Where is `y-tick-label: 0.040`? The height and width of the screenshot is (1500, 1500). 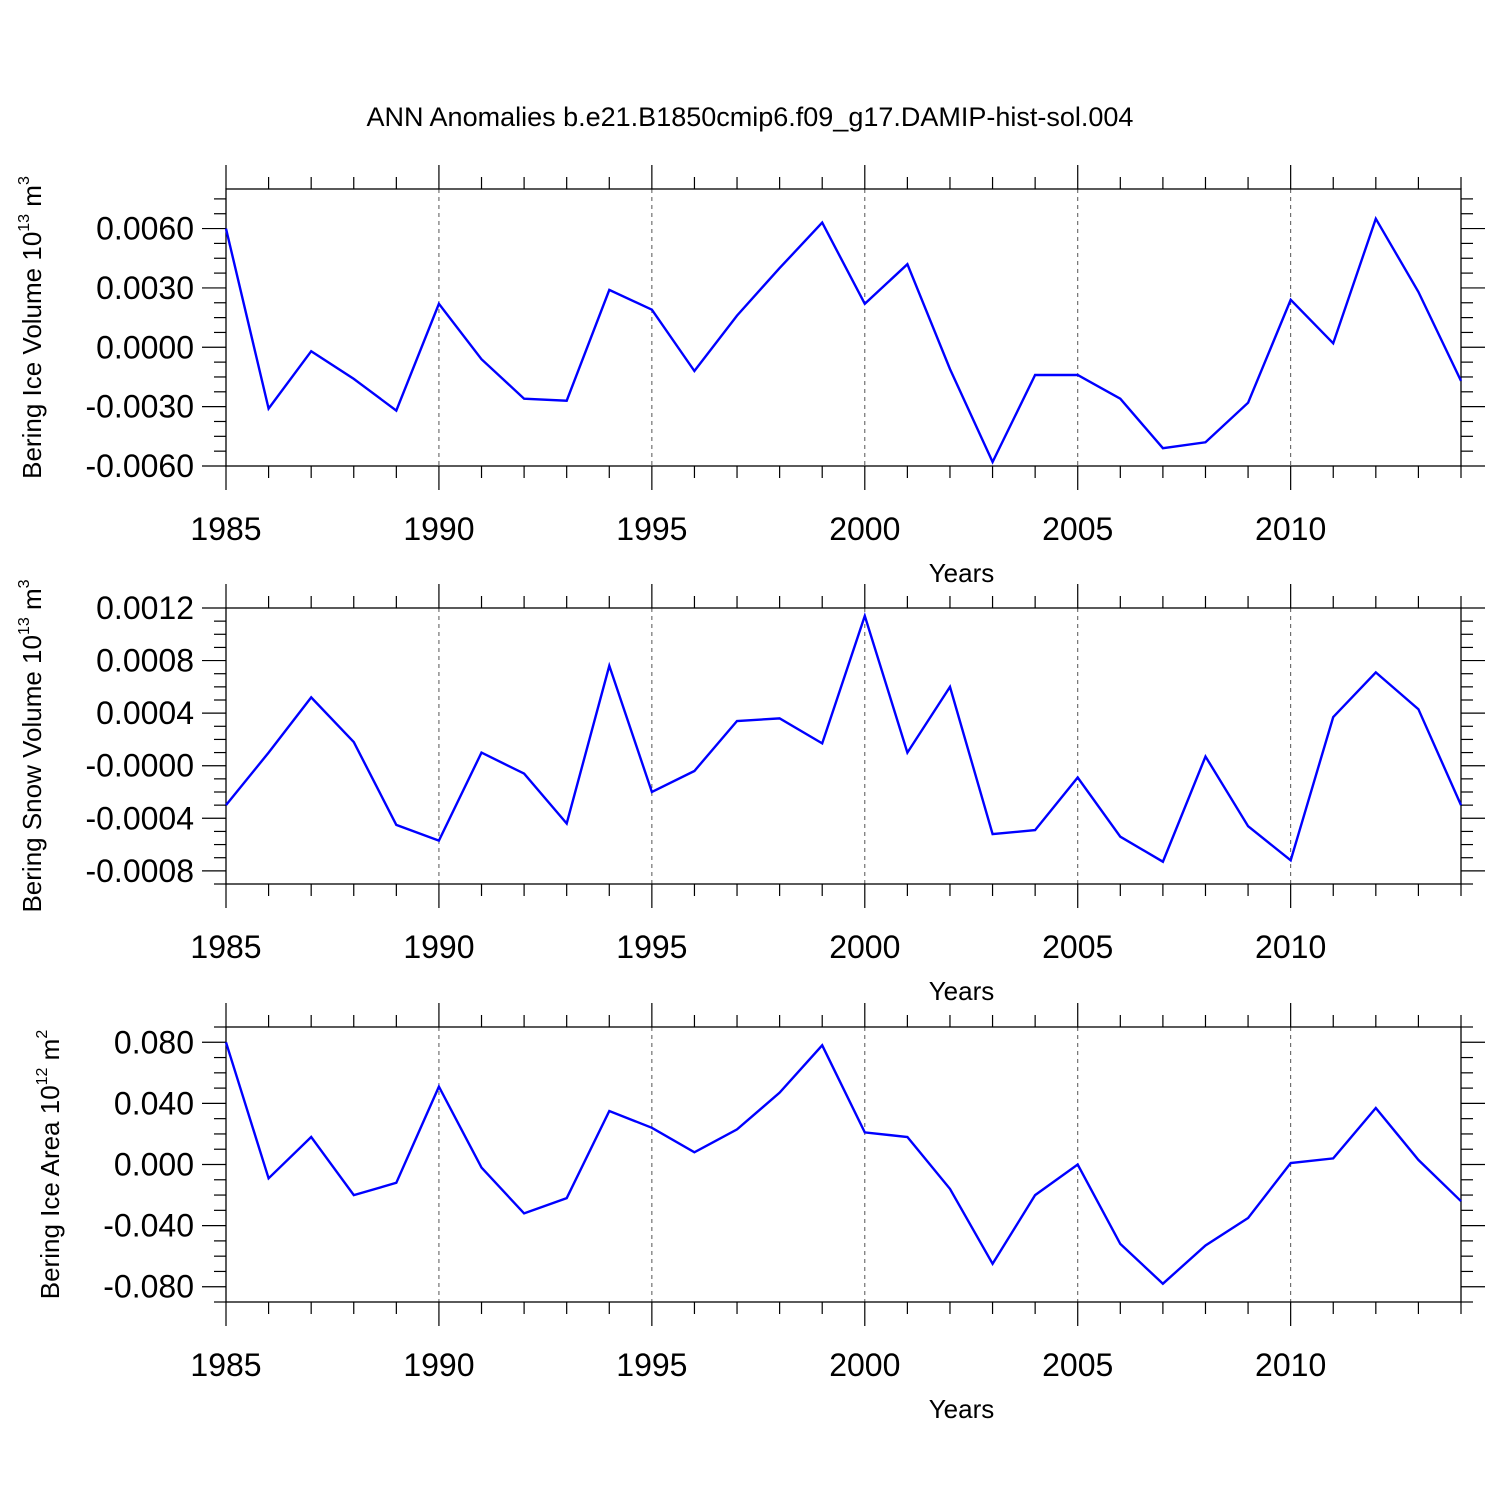
y-tick-label: 0.040 is located at coordinates (154, 1103).